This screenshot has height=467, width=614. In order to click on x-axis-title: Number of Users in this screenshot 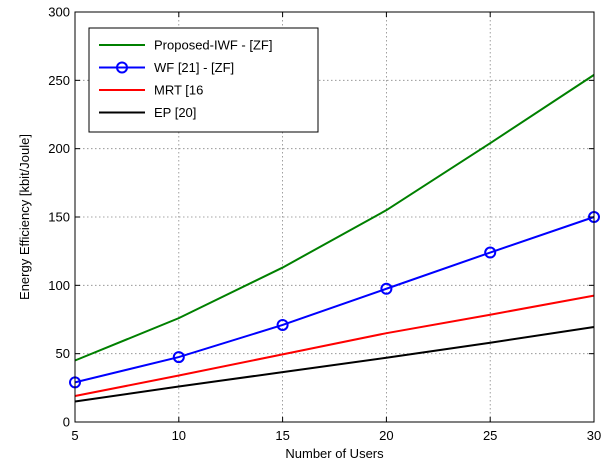, I will do `click(334, 453)`.